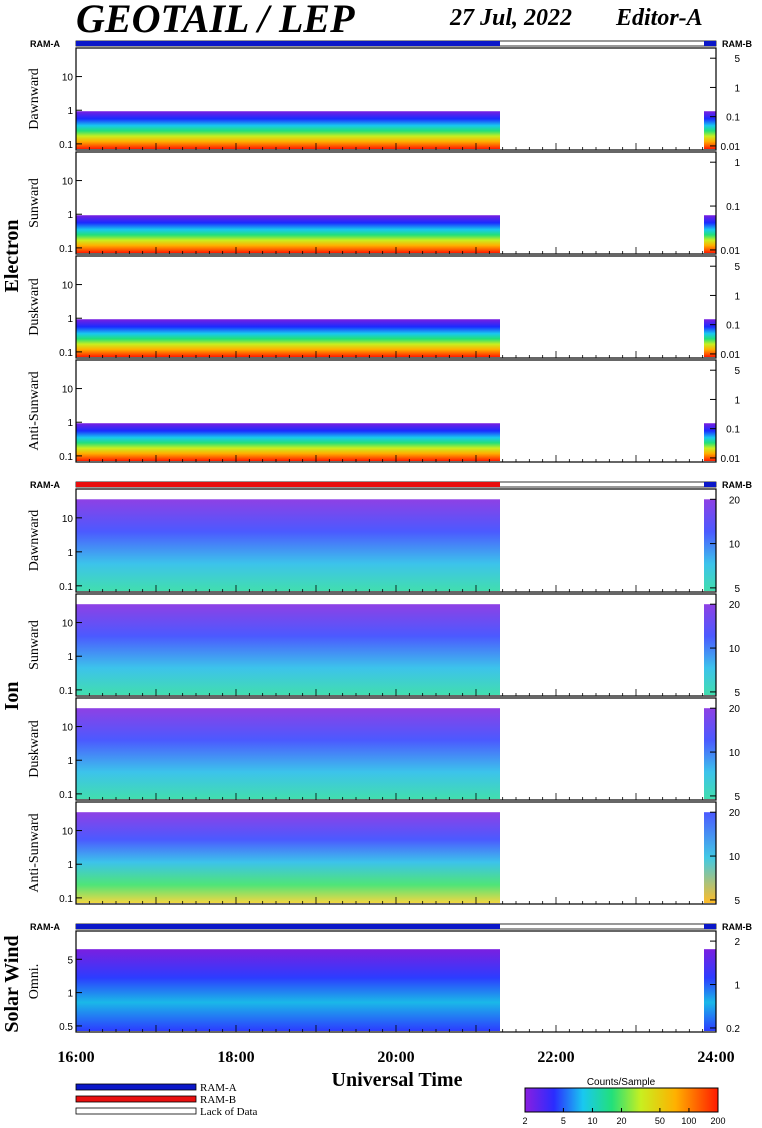 Image resolution: width=762 pixels, height=1128 pixels. I want to click on colorbar-tick-label: 5, so click(563, 1121).